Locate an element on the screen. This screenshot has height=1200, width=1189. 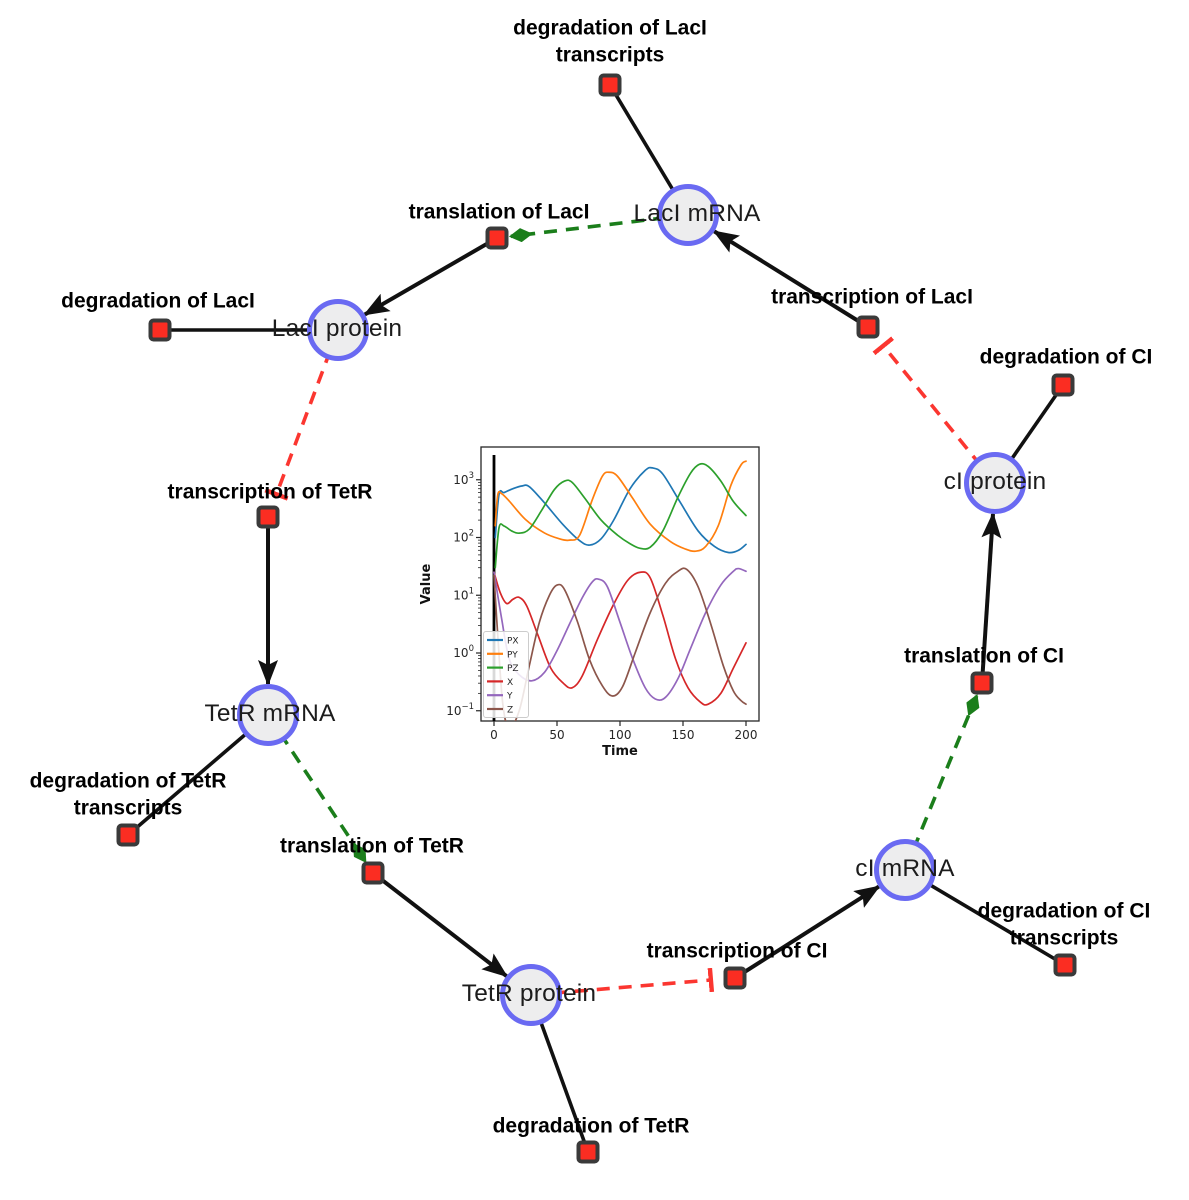
chart-series-PY is located at coordinates (620, 506).